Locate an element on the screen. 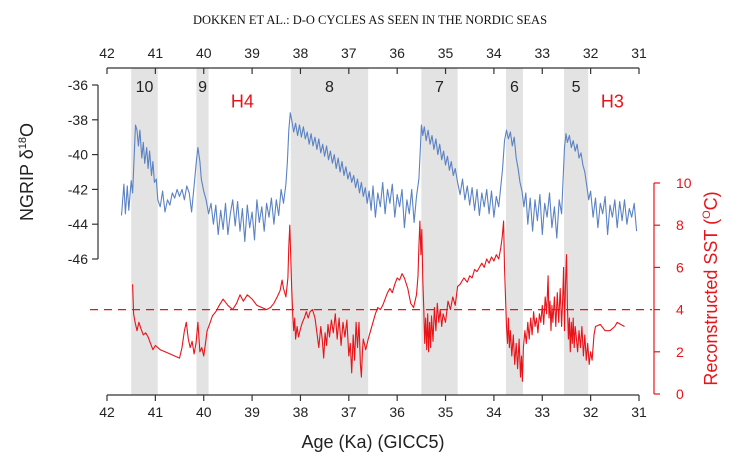 Image resolution: width=740 pixels, height=465 pixels. top-axis-tick-label: 39 is located at coordinates (252, 53).